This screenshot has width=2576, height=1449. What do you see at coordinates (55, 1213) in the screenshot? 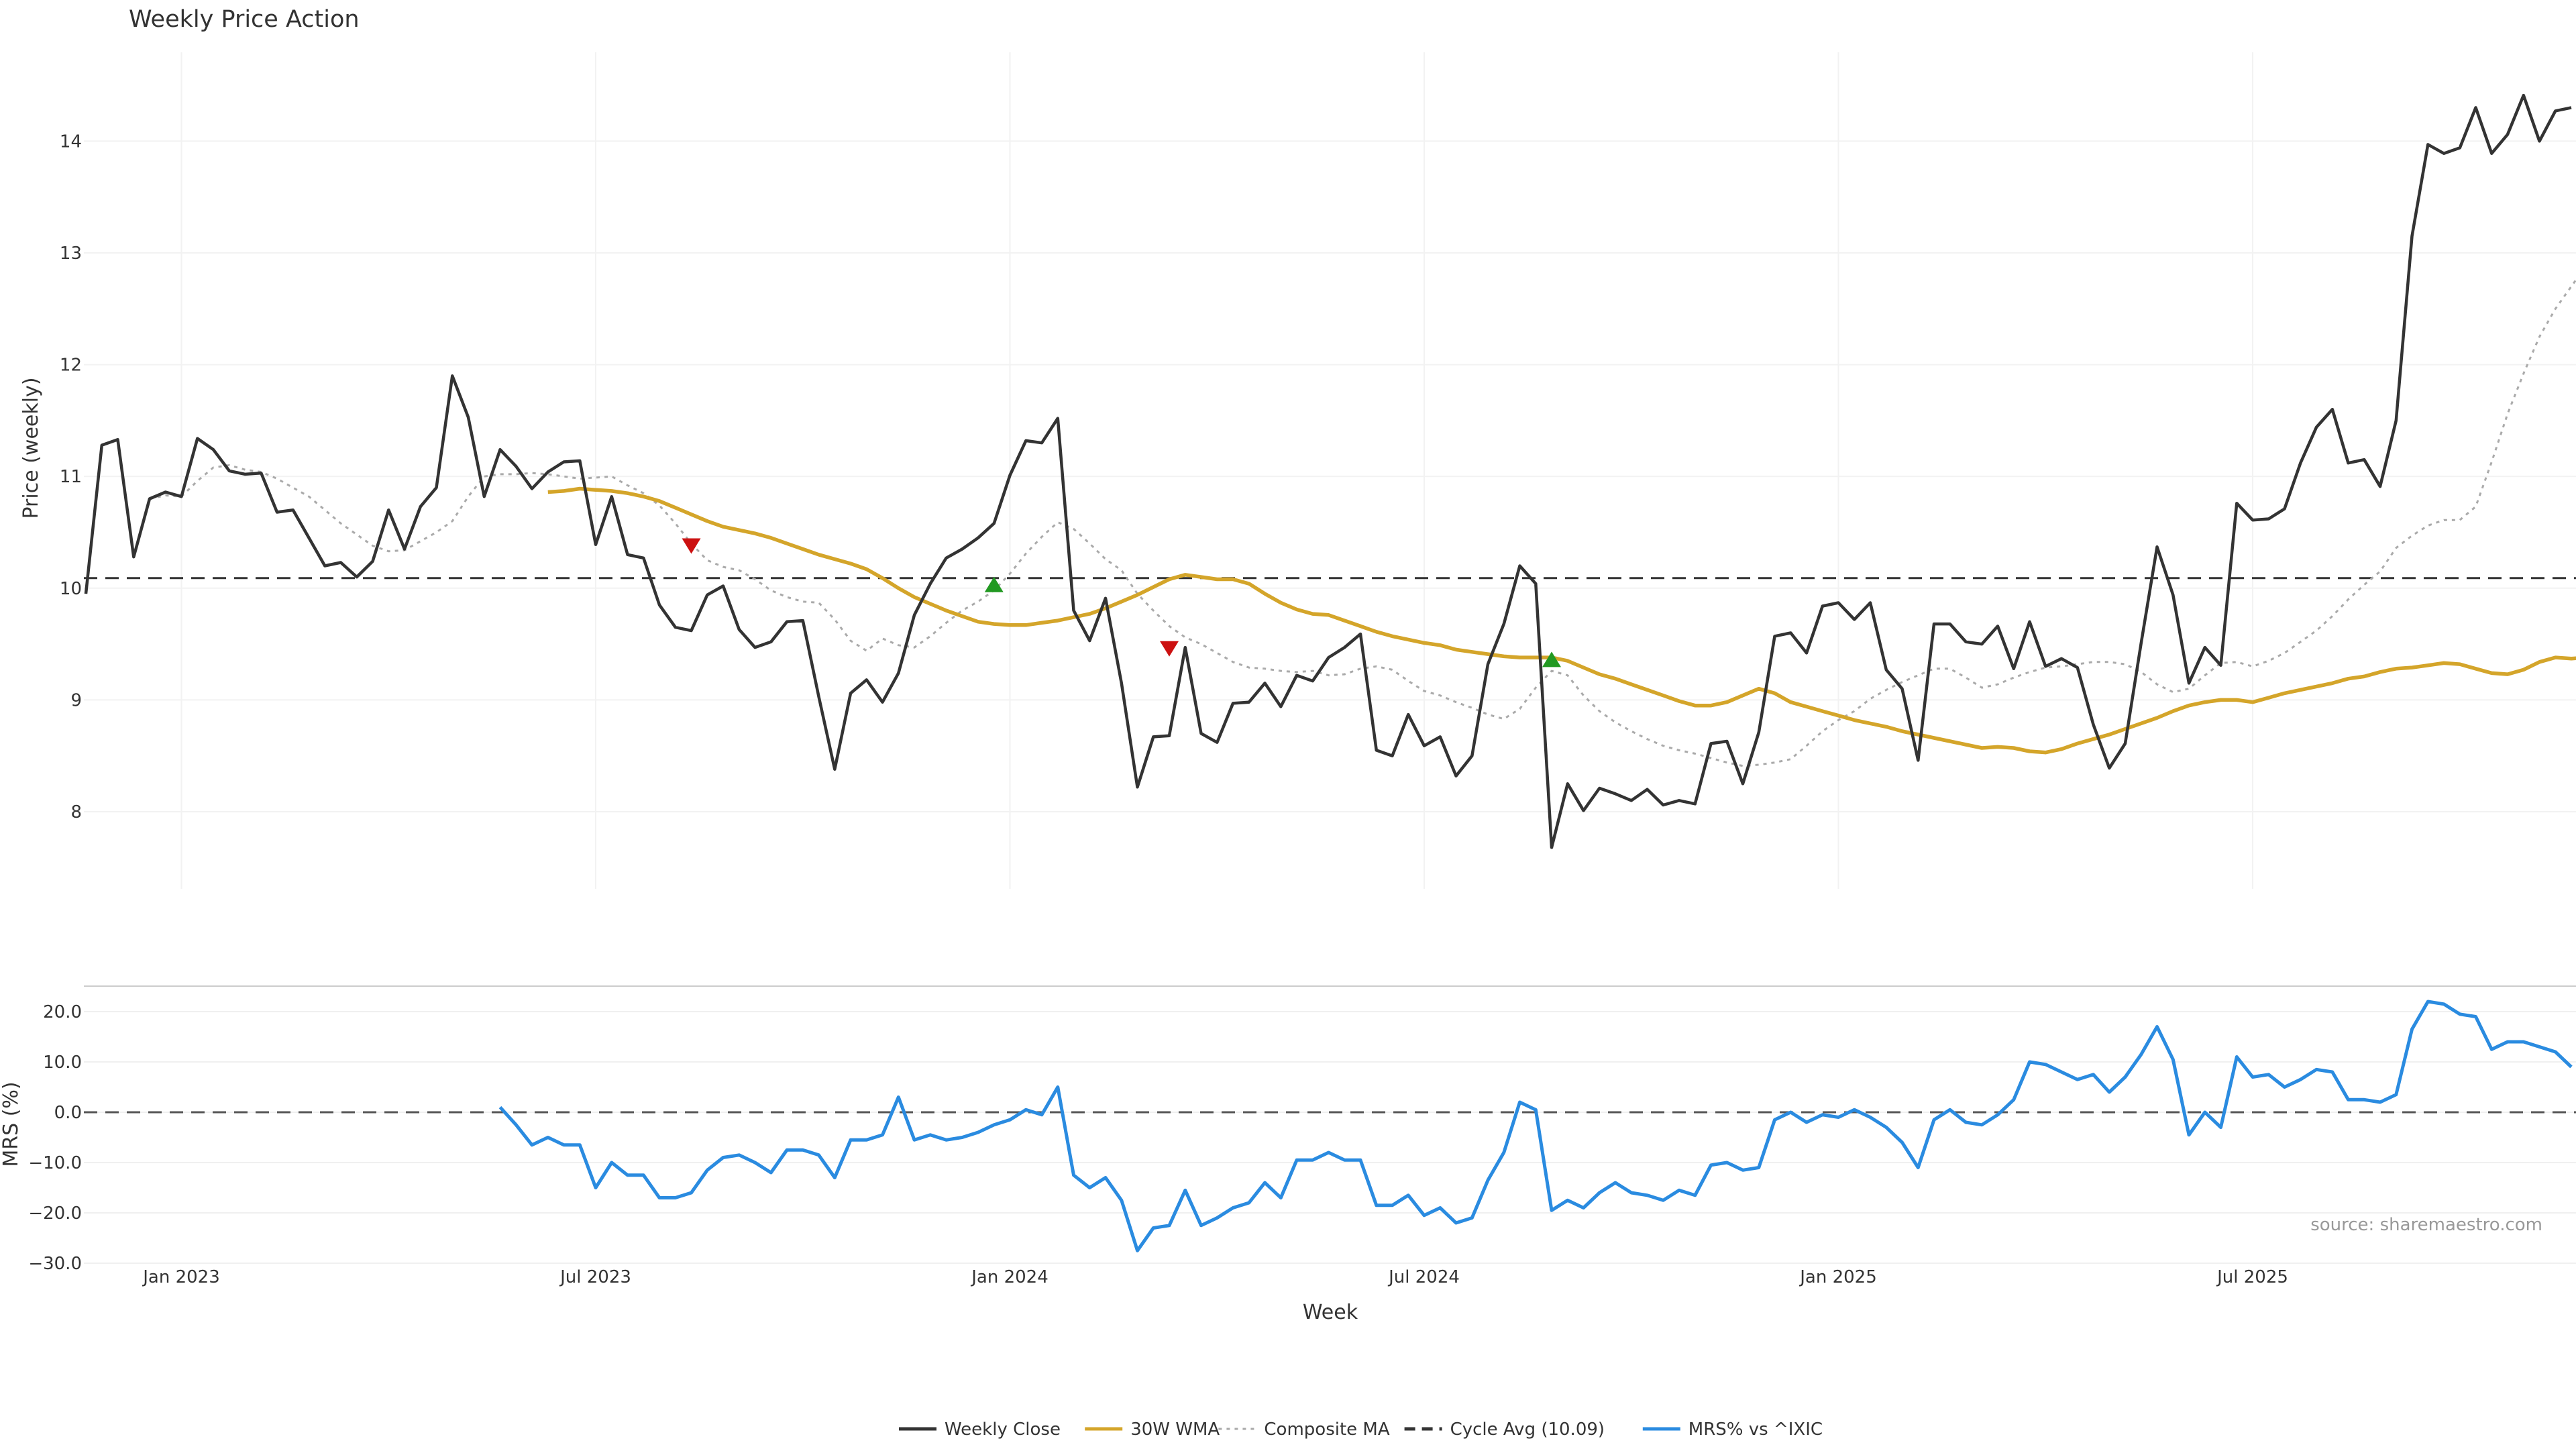
I see `mrs-y-tick-label: −20.0` at bounding box center [55, 1213].